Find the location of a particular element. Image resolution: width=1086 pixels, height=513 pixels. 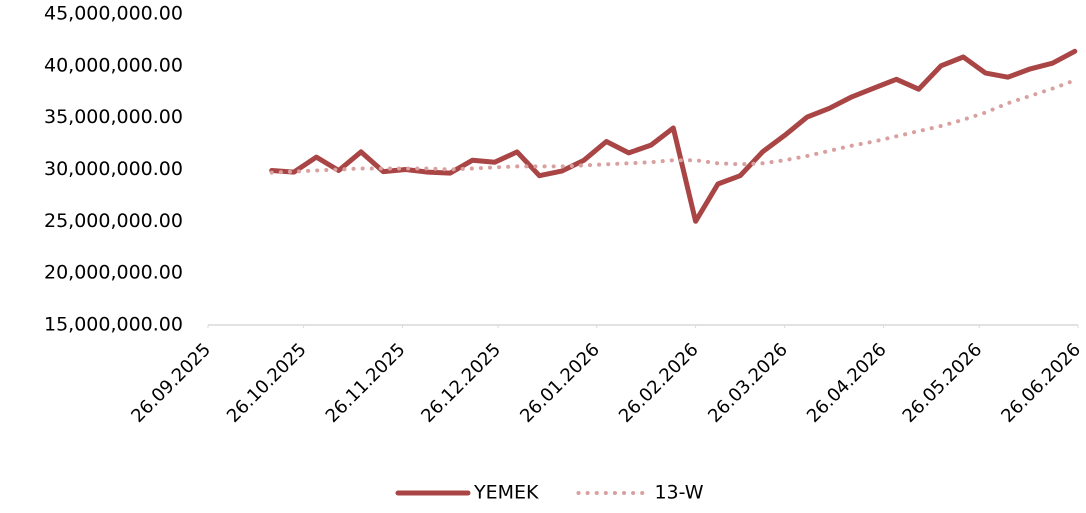

y-tick-label: 15,000,000.00 is located at coordinates (113, 325).